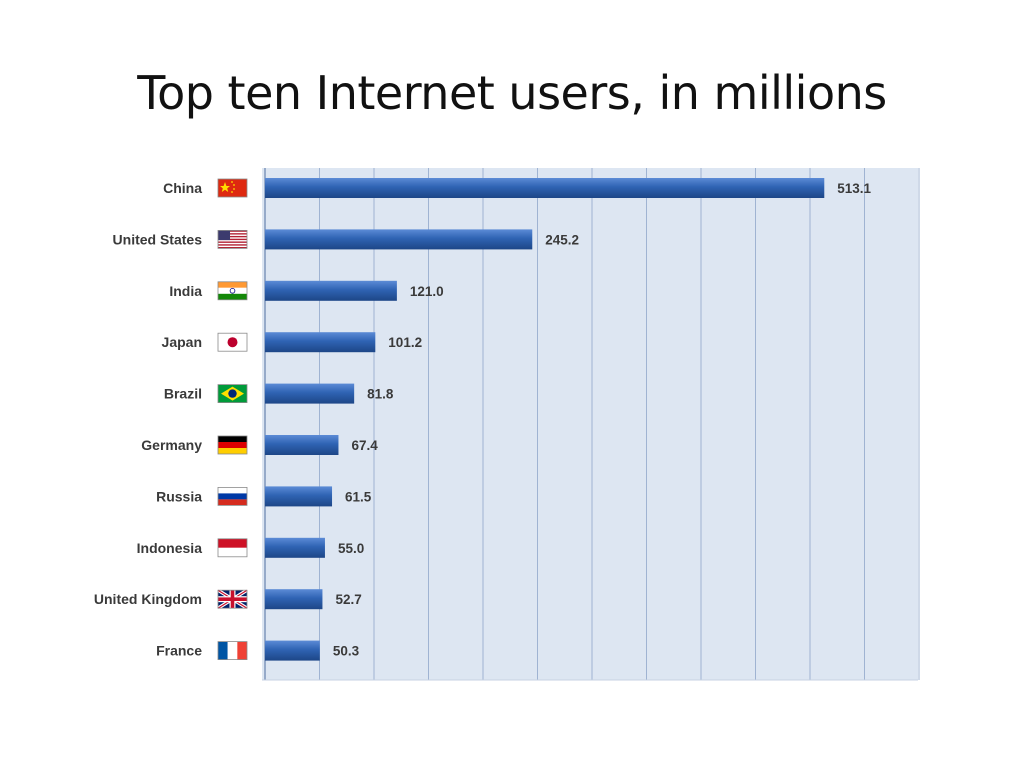 The width and height of the screenshot is (1024, 768). I want to click on value-label: 121.0, so click(427, 291).